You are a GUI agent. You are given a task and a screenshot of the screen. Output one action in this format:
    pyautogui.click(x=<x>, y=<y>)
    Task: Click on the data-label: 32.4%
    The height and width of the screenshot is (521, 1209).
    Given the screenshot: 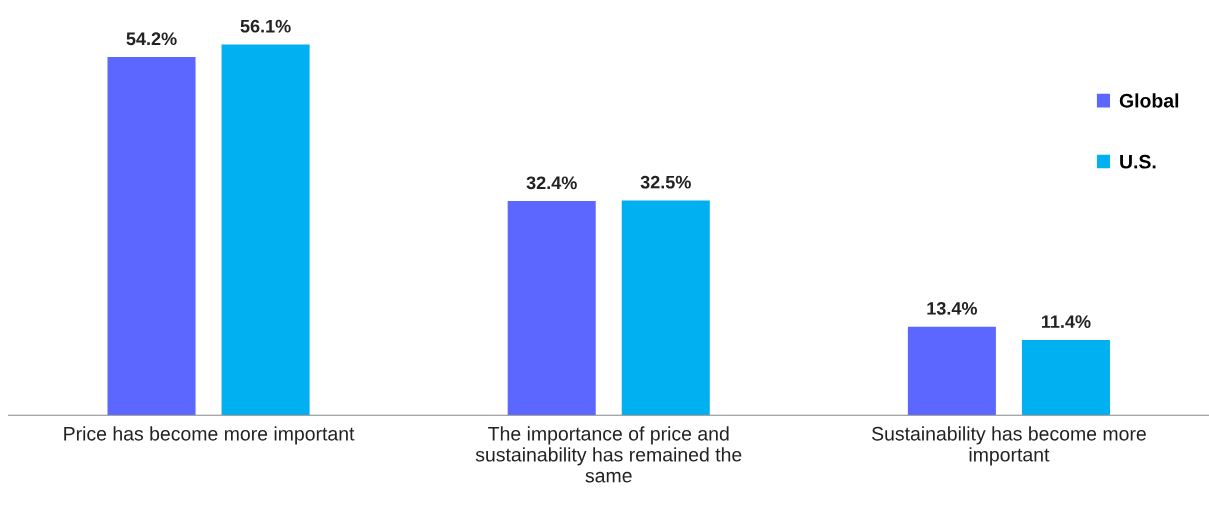 What is the action you would take?
    pyautogui.click(x=551, y=183)
    